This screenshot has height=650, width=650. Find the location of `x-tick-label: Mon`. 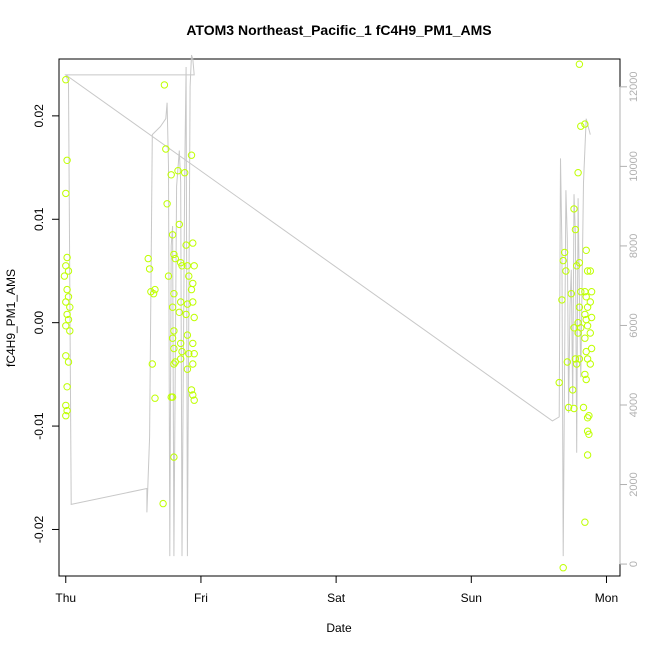

x-tick-label: Mon is located at coordinates (606, 598).